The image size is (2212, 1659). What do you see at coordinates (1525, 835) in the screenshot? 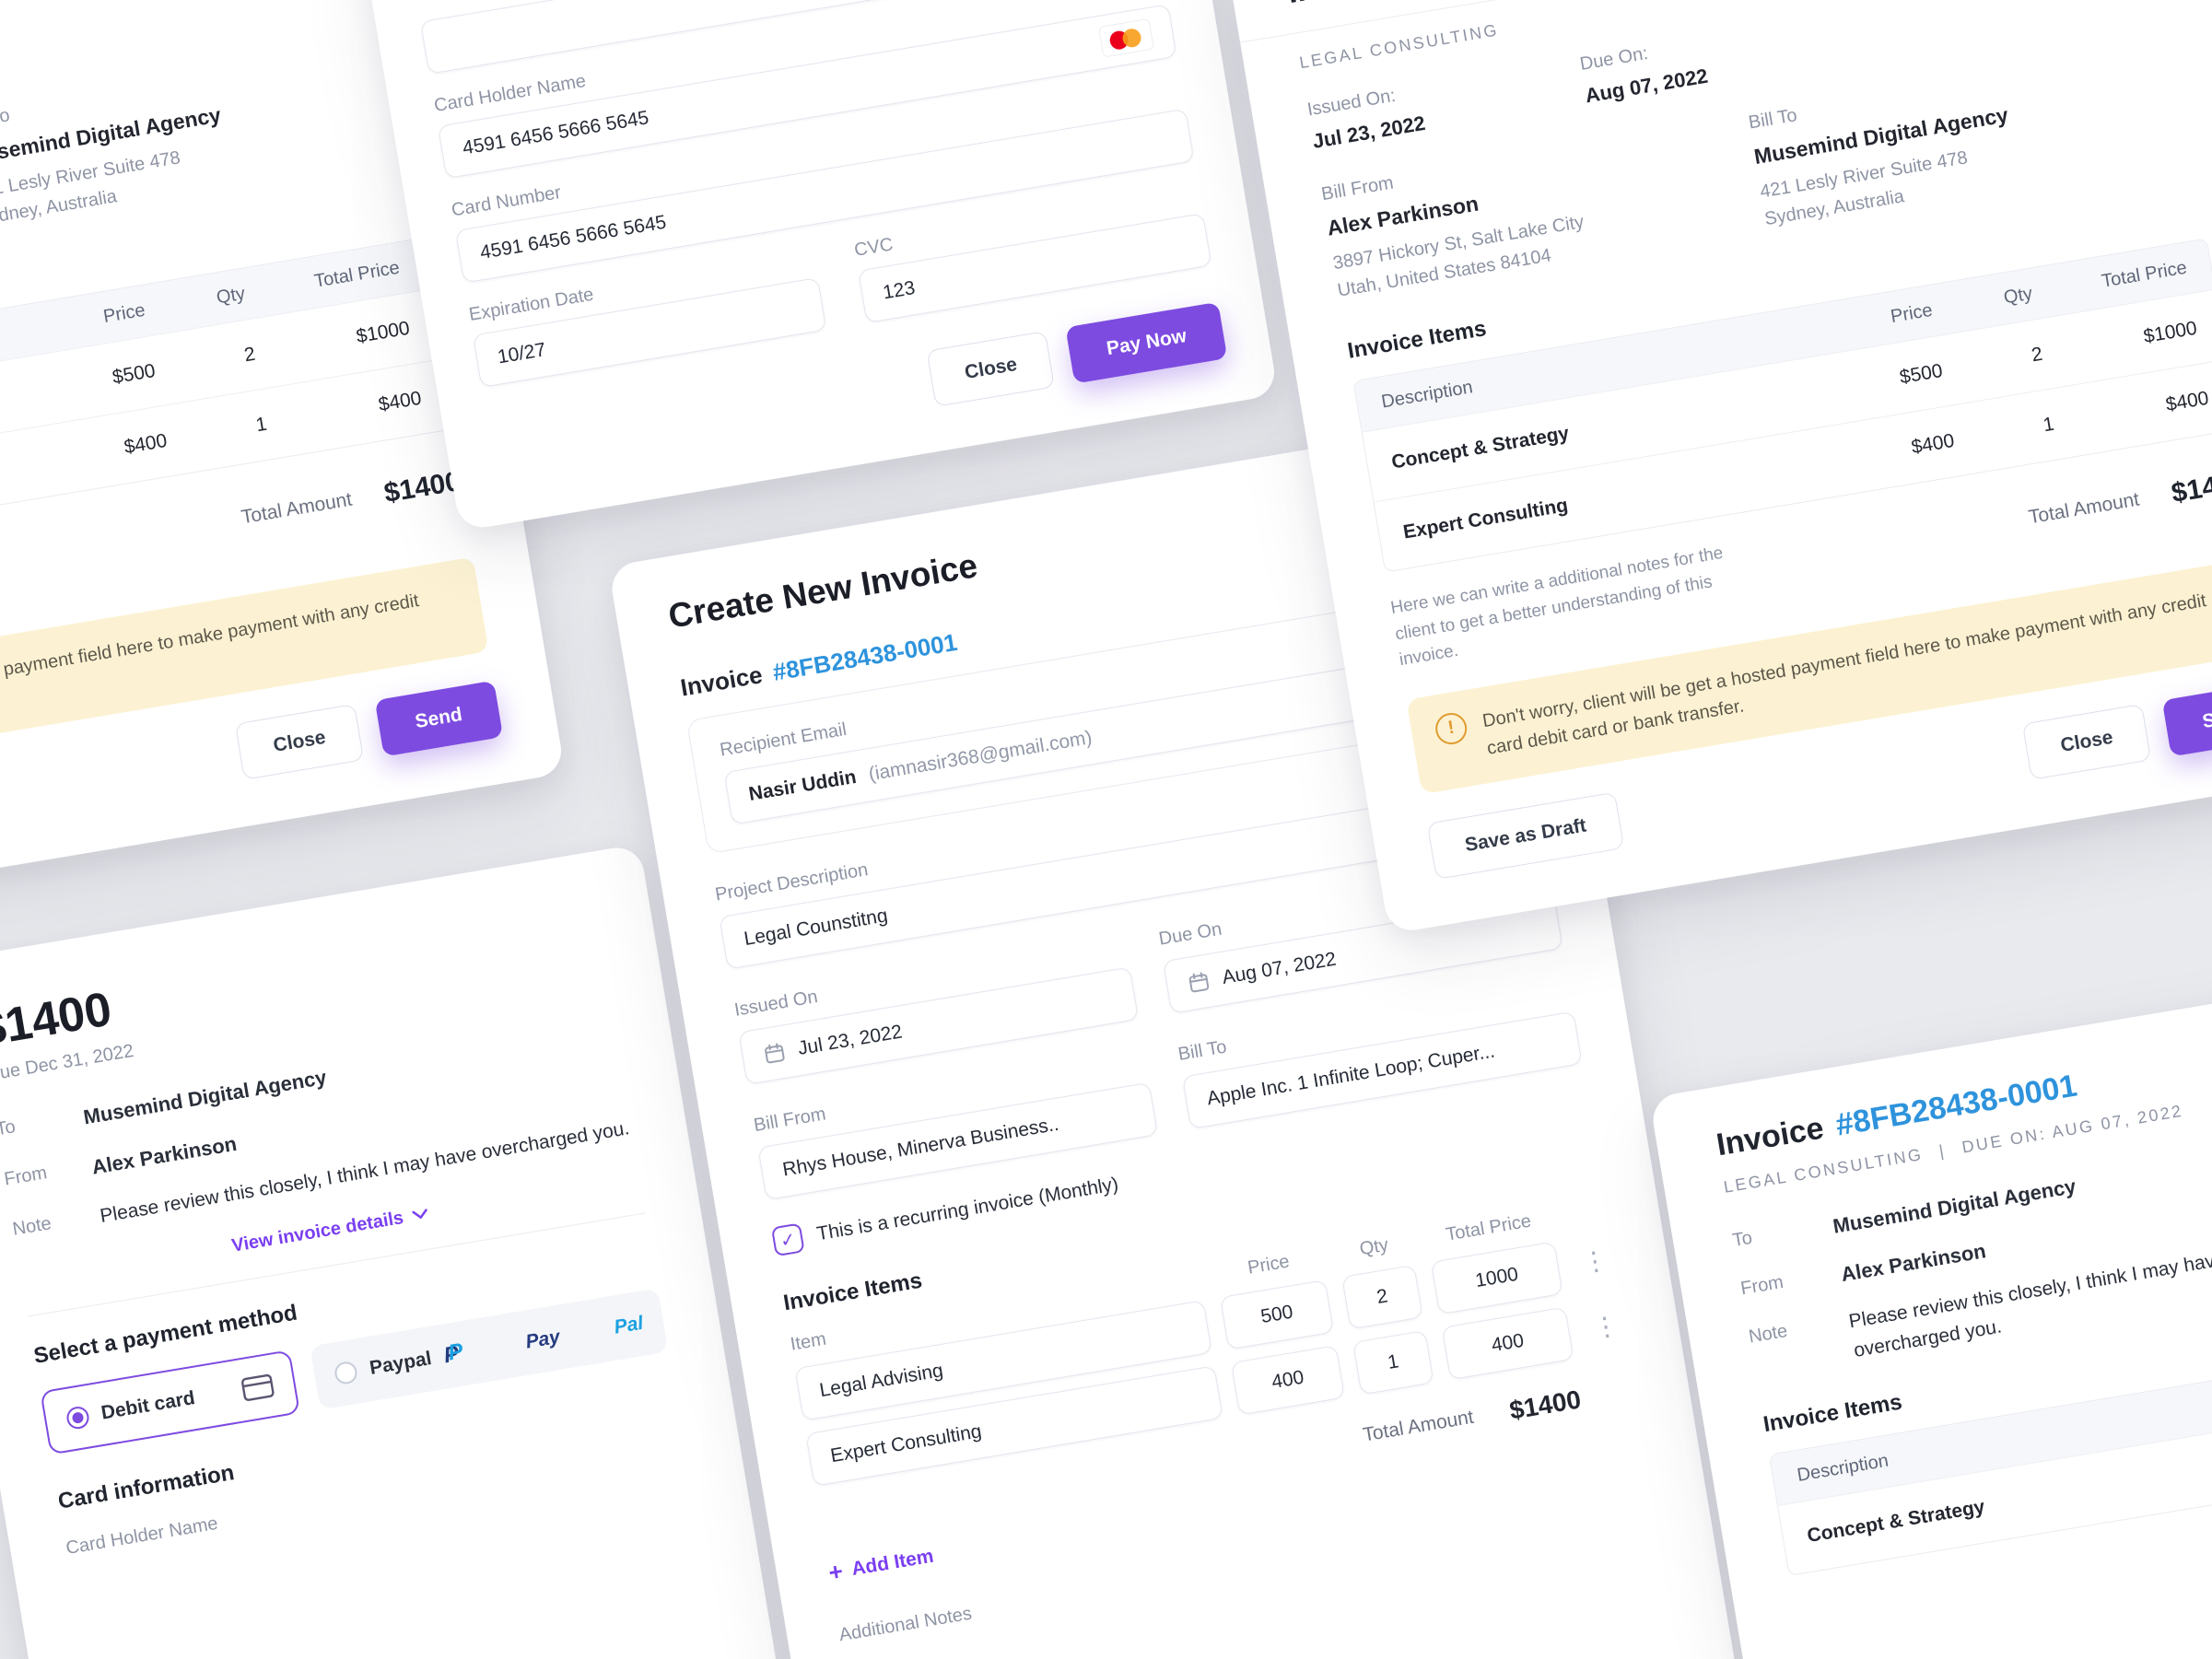
I see `save-as-draft-button: Save as Draft` at bounding box center [1525, 835].